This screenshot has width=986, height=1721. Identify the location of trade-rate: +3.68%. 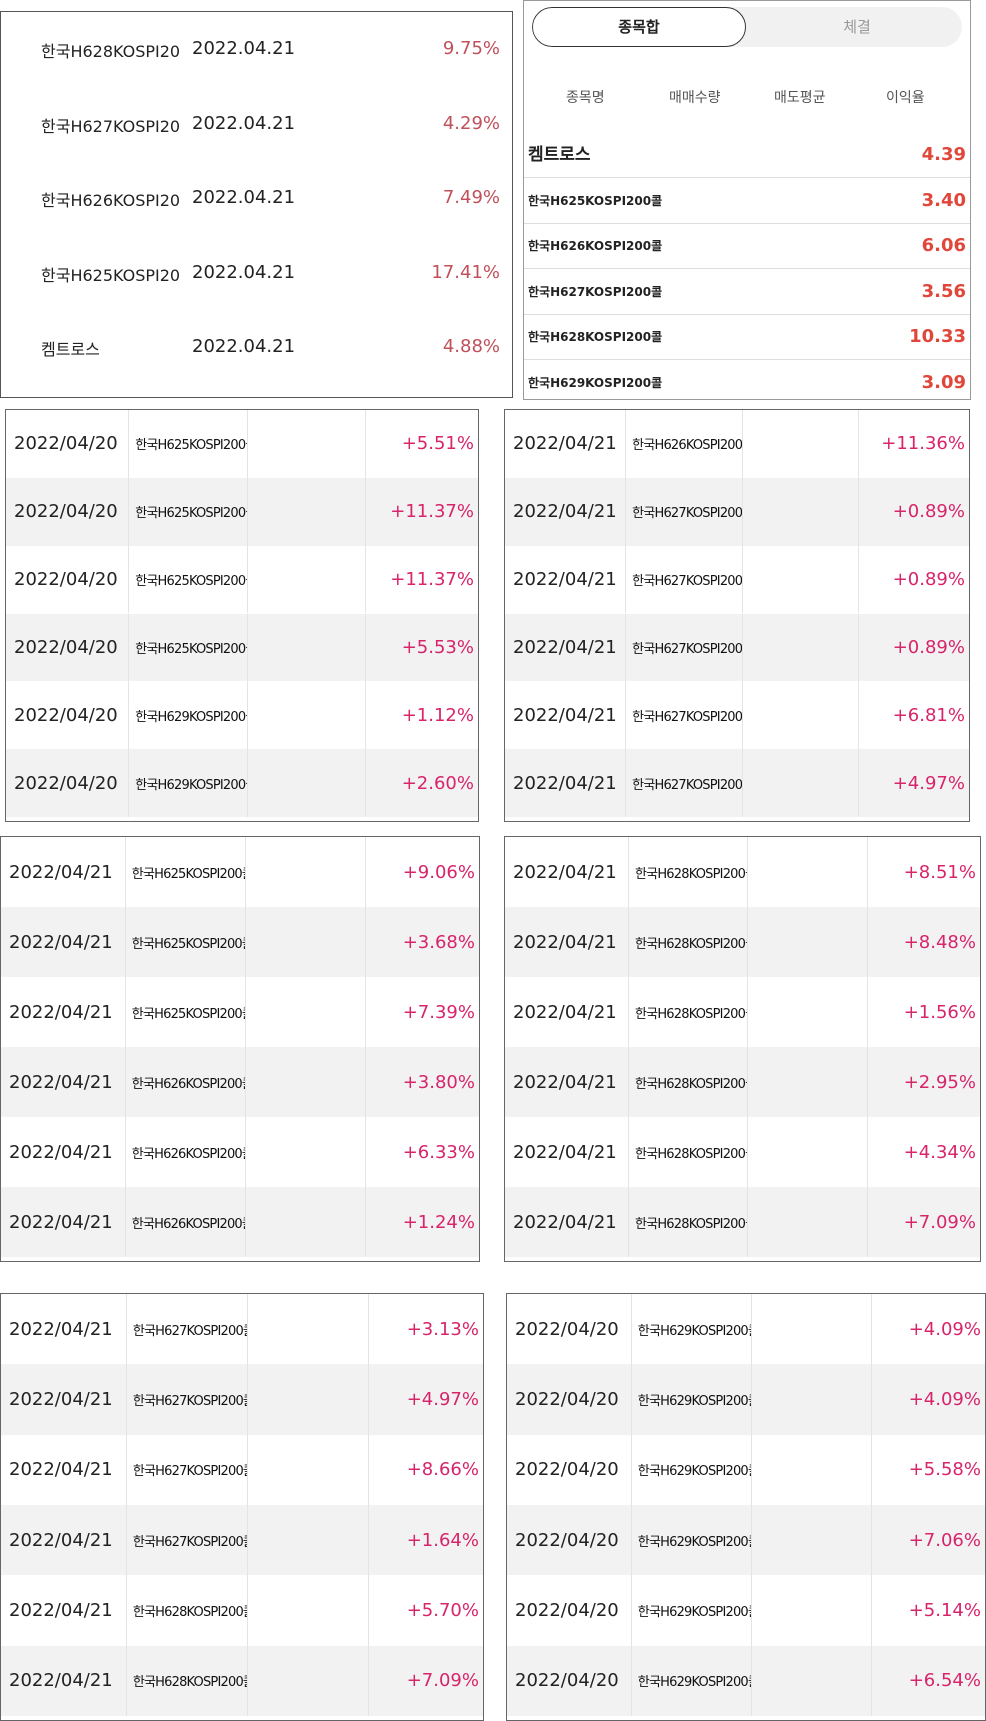
(438, 942).